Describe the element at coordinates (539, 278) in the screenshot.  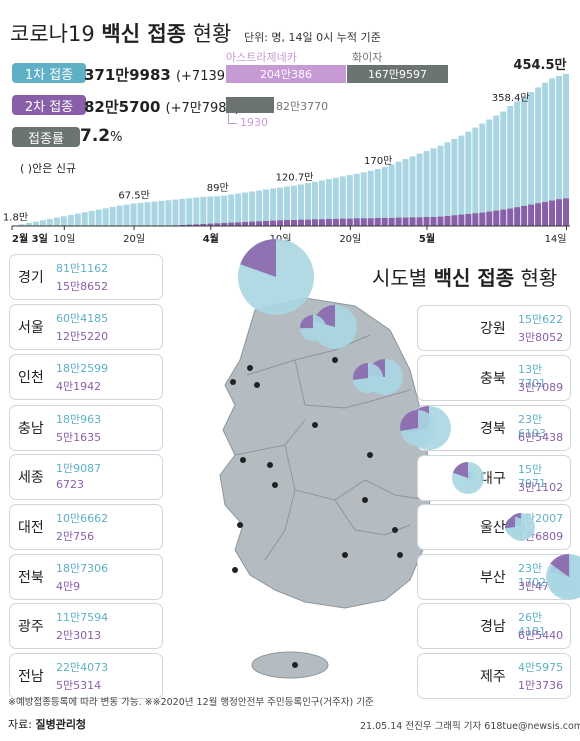
I see `map-title-suffix: 현황` at that location.